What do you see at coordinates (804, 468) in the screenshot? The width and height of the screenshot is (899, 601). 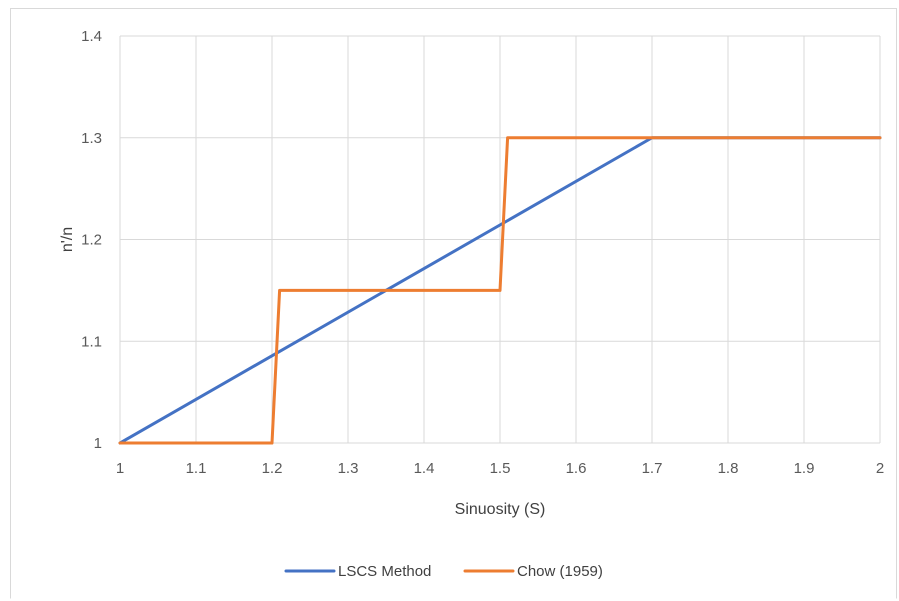 I see `x-tick-label: 1.9` at bounding box center [804, 468].